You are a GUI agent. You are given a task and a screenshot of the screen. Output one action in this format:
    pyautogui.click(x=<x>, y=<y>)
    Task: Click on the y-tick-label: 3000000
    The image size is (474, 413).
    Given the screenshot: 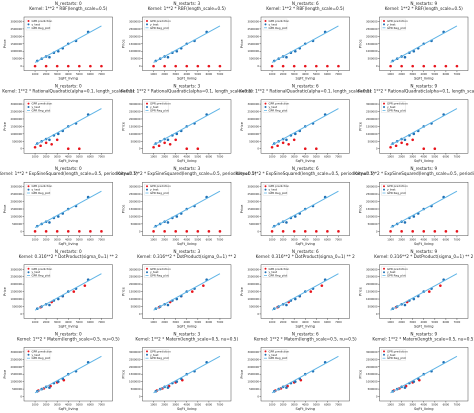 What is the action you would take?
    pyautogui.click(x=253, y=104)
    